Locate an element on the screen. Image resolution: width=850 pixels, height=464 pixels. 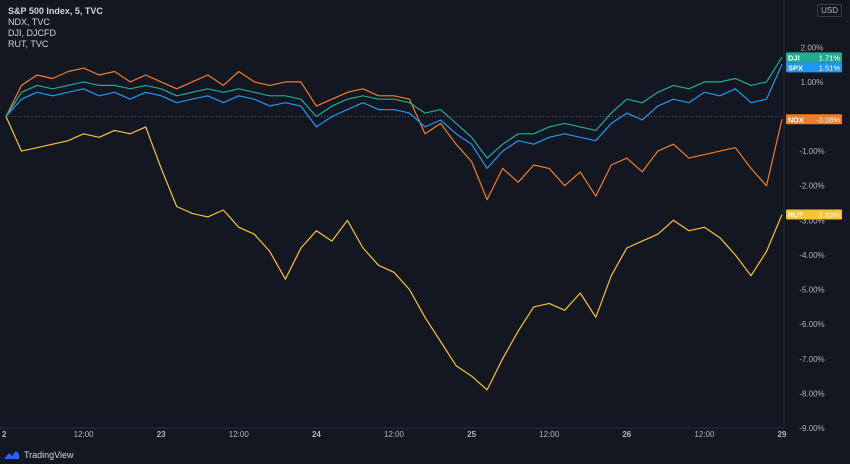
end-label-name: SPX is located at coordinates (795, 67).